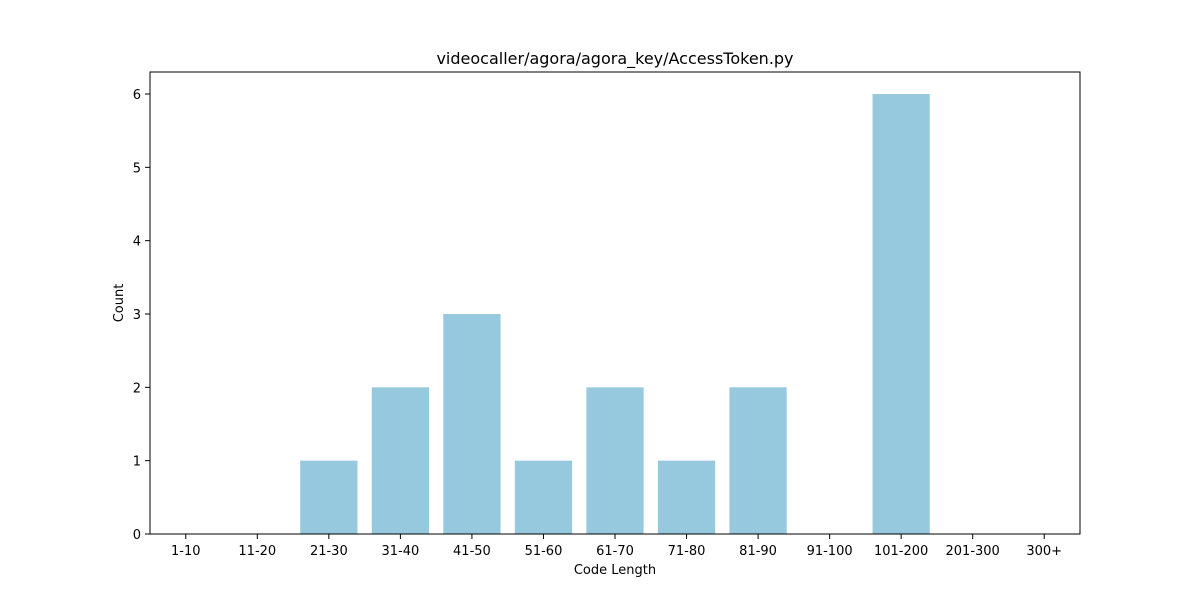 This screenshot has height=600, width=1200. I want to click on y-tick-label: 1, so click(137, 462).